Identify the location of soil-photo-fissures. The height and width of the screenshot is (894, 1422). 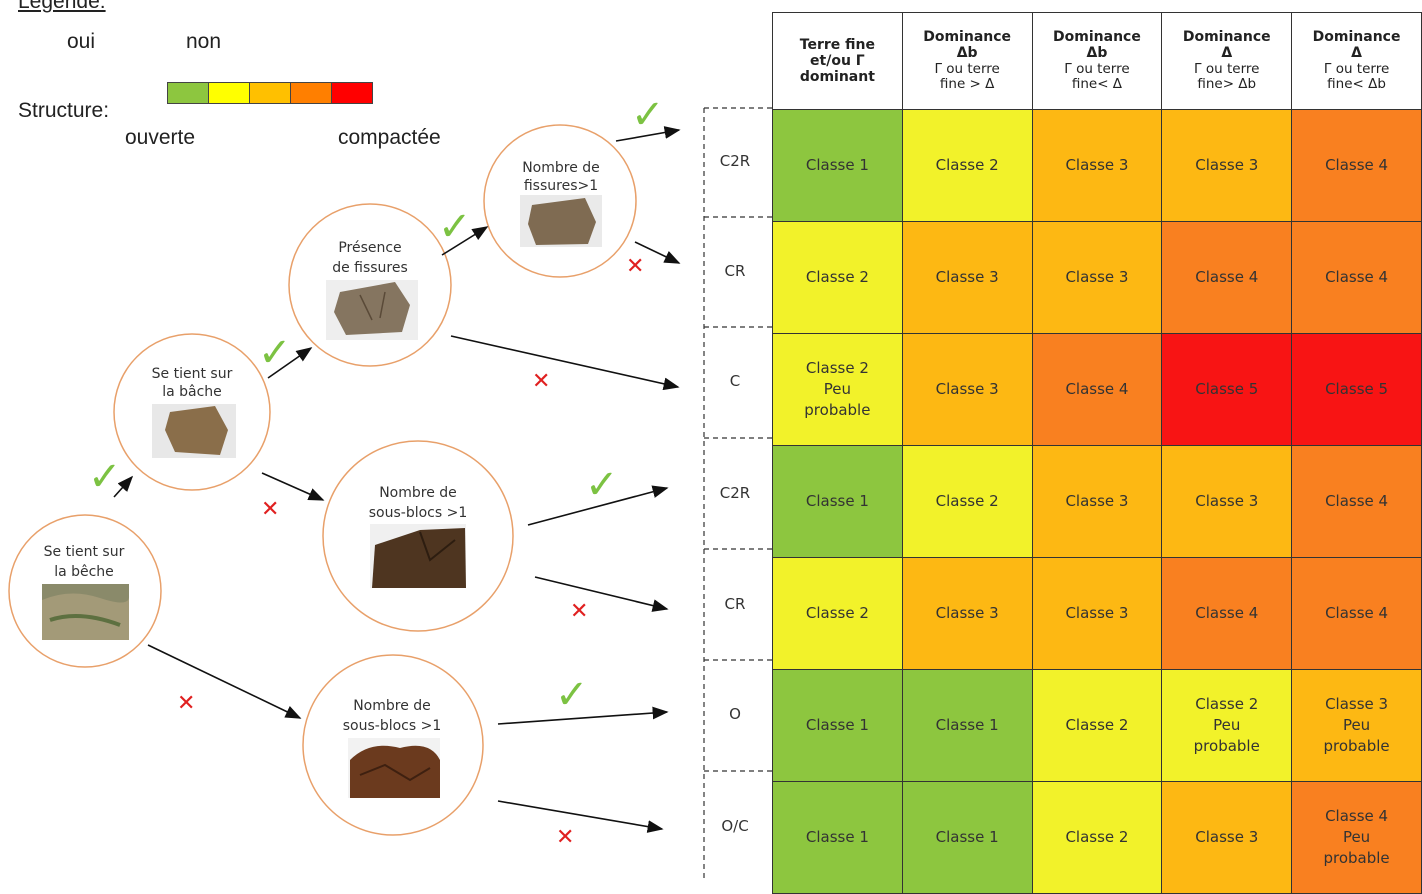
(372, 310).